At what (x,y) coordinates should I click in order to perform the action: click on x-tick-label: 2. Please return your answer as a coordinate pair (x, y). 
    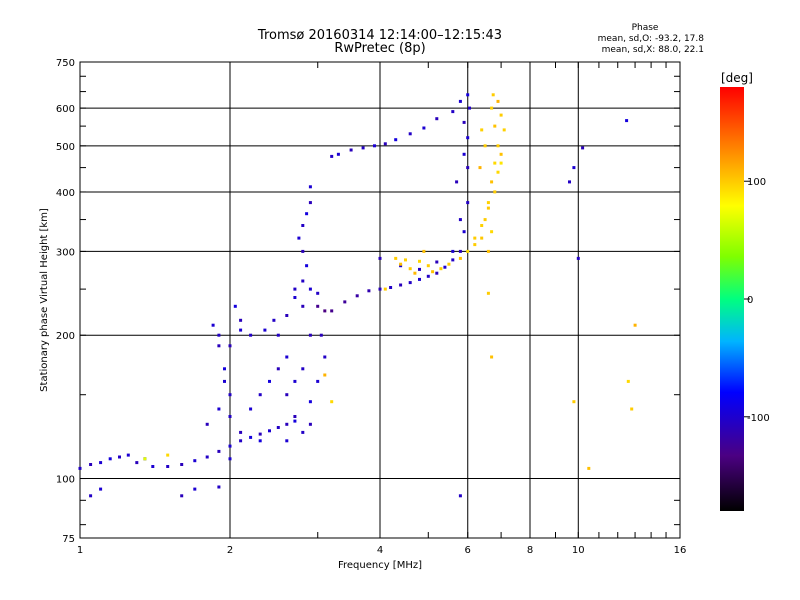
    Looking at the image, I should click on (230, 550).